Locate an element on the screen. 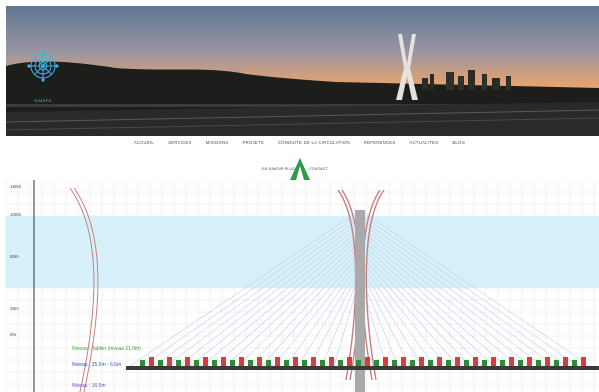  logo-text: SIMSPA is located at coordinates (43, 100).